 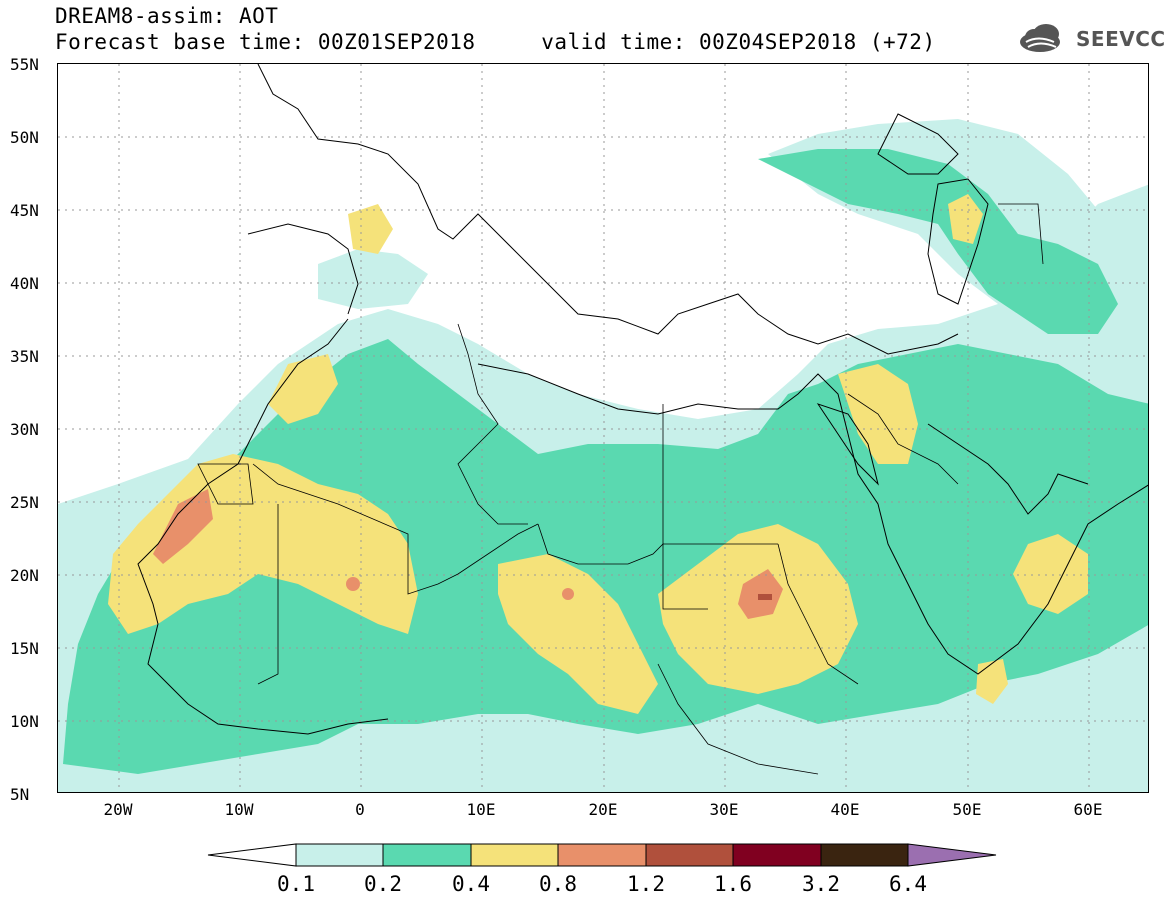 I want to click on aot-colorbar, so click(x=602, y=855).